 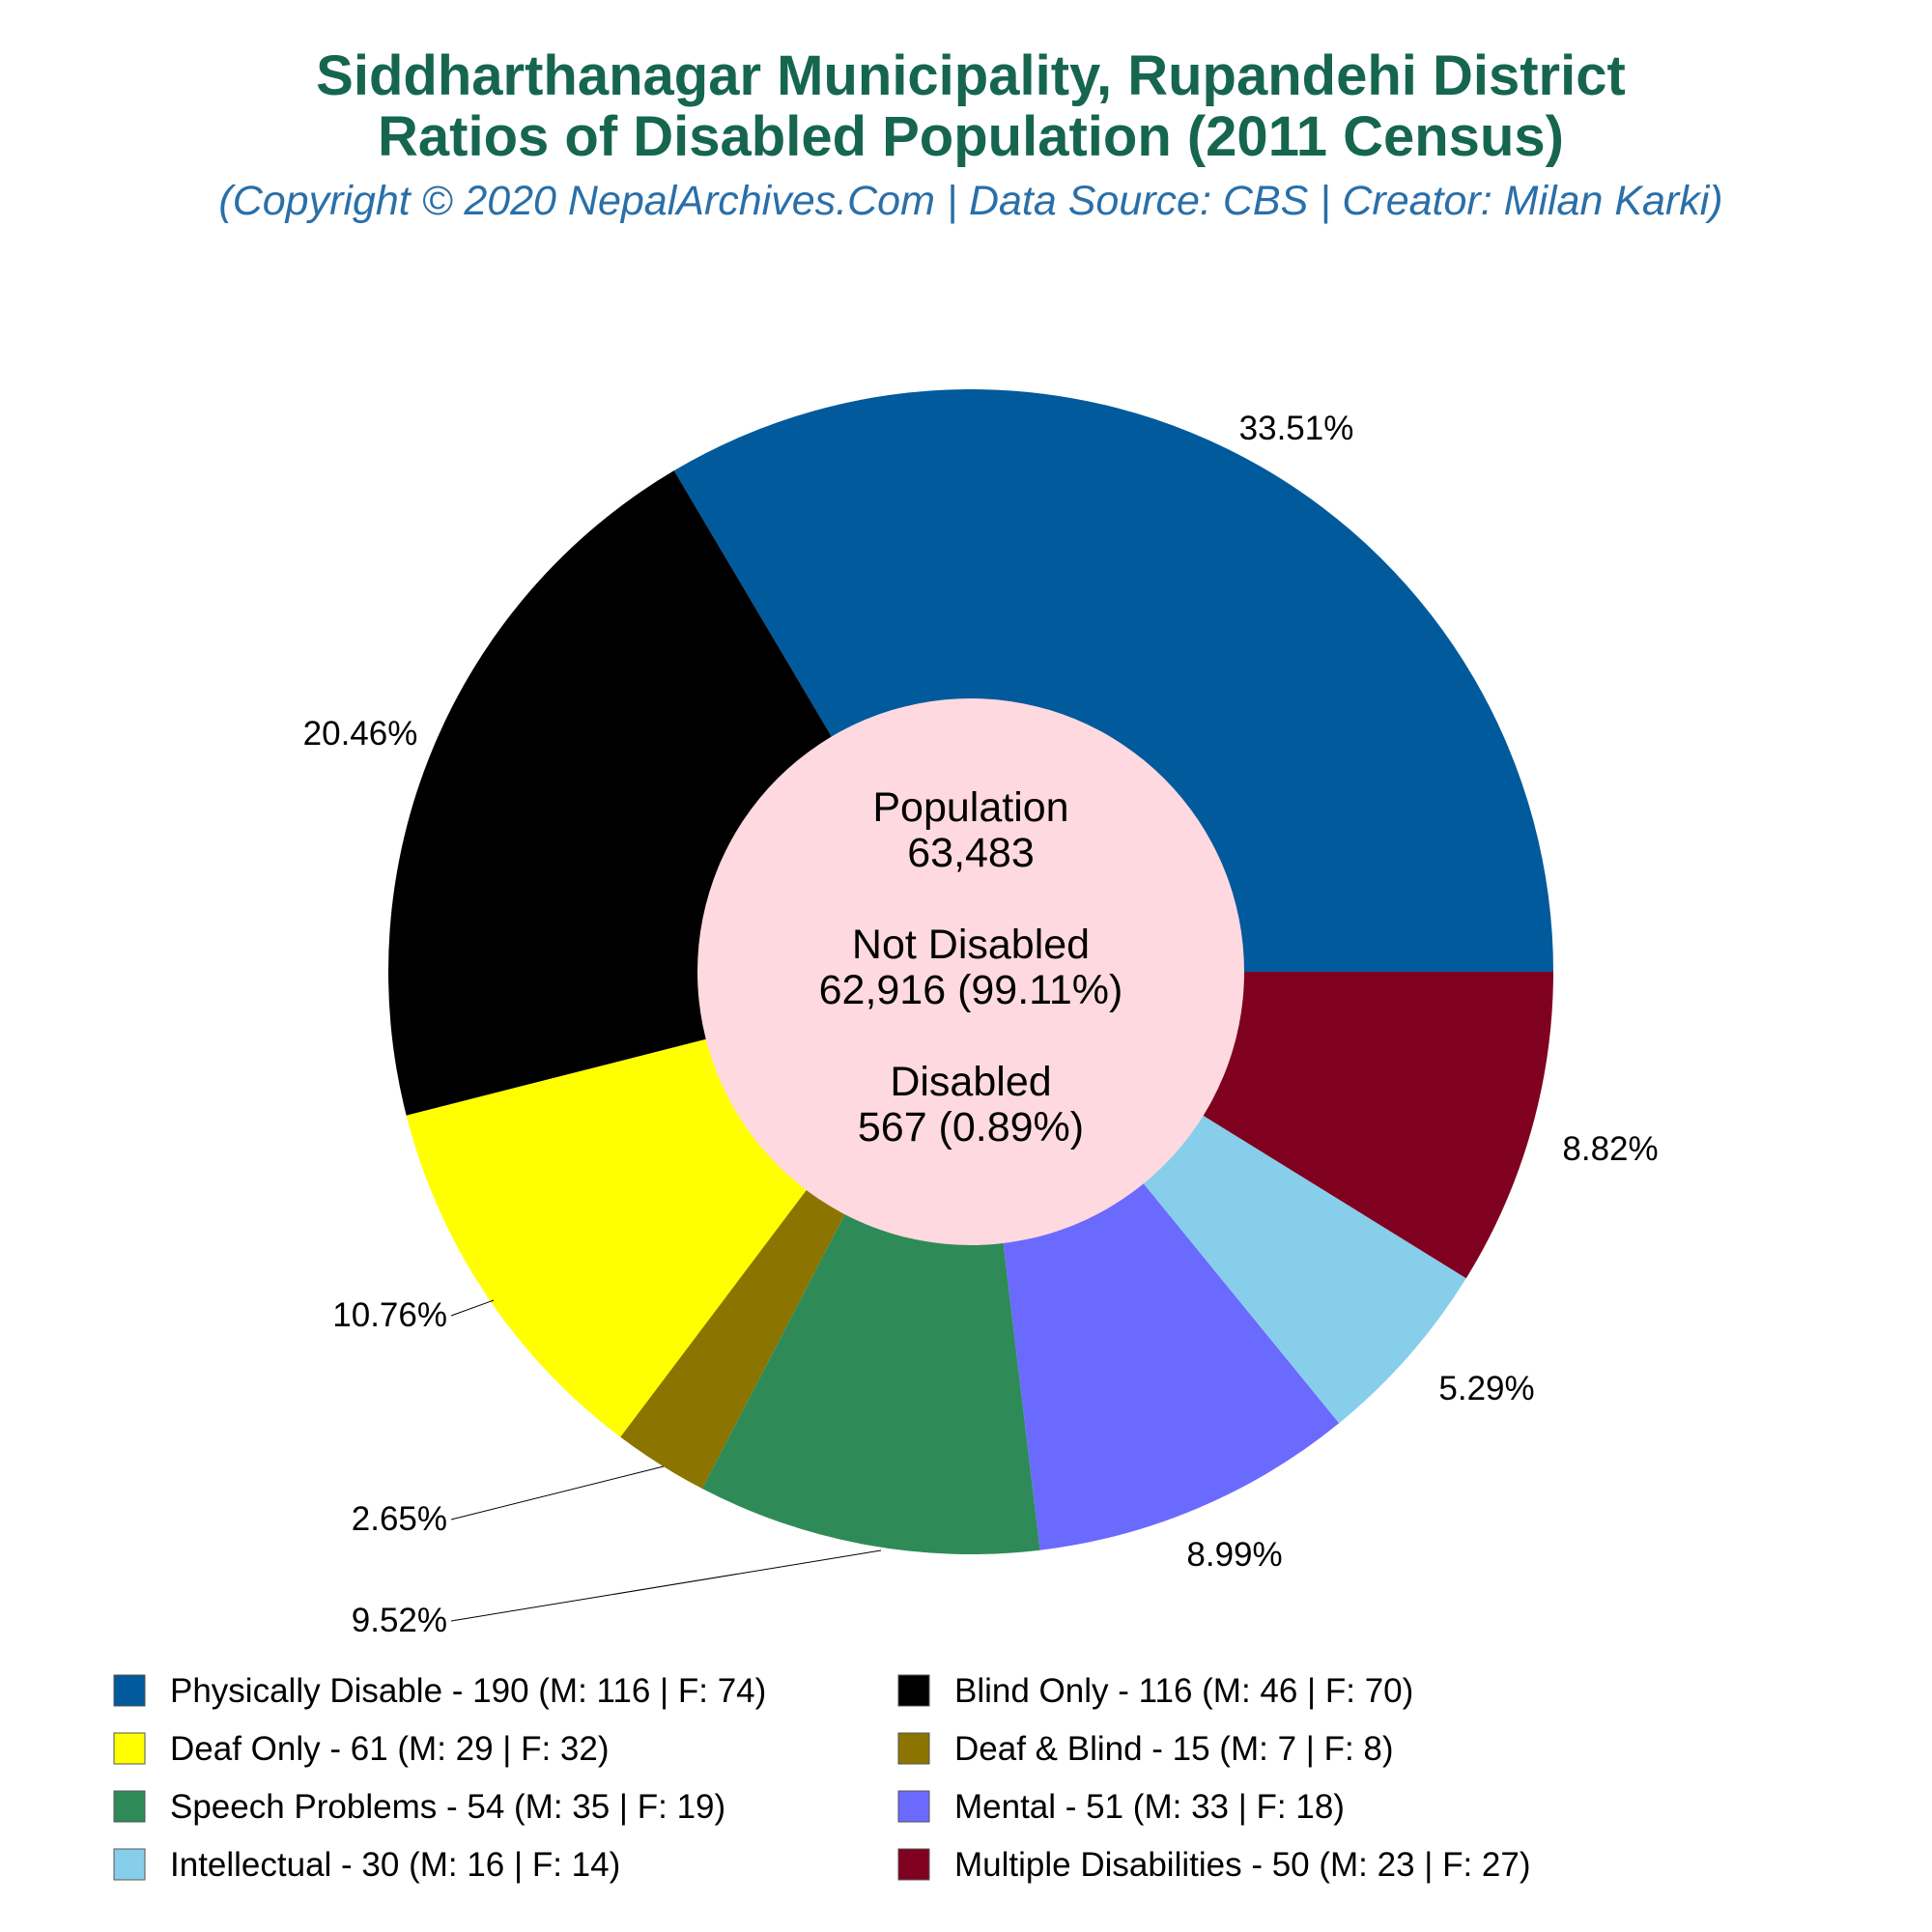 What do you see at coordinates (395, 1865) in the screenshot?
I see `legend-entry-label: Intellectual - 30 (M: 16 | F: 14)` at bounding box center [395, 1865].